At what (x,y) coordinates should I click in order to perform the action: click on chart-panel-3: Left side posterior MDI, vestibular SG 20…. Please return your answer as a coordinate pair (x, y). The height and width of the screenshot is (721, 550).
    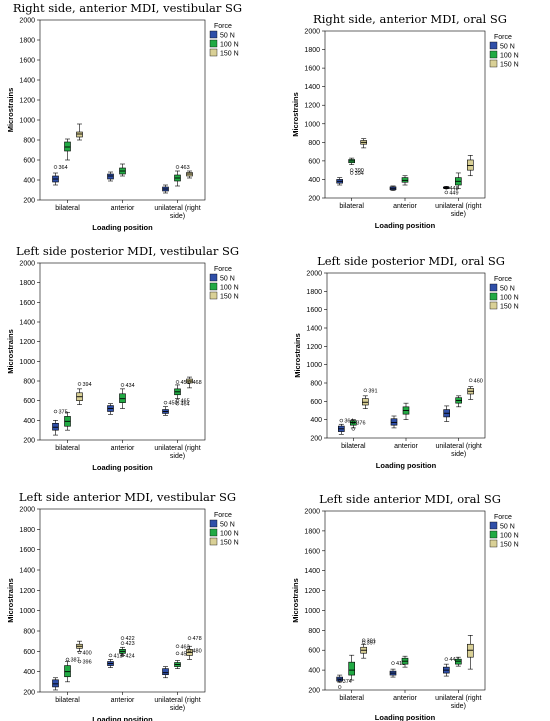
    Looking at the image, I should click on (122, 358).